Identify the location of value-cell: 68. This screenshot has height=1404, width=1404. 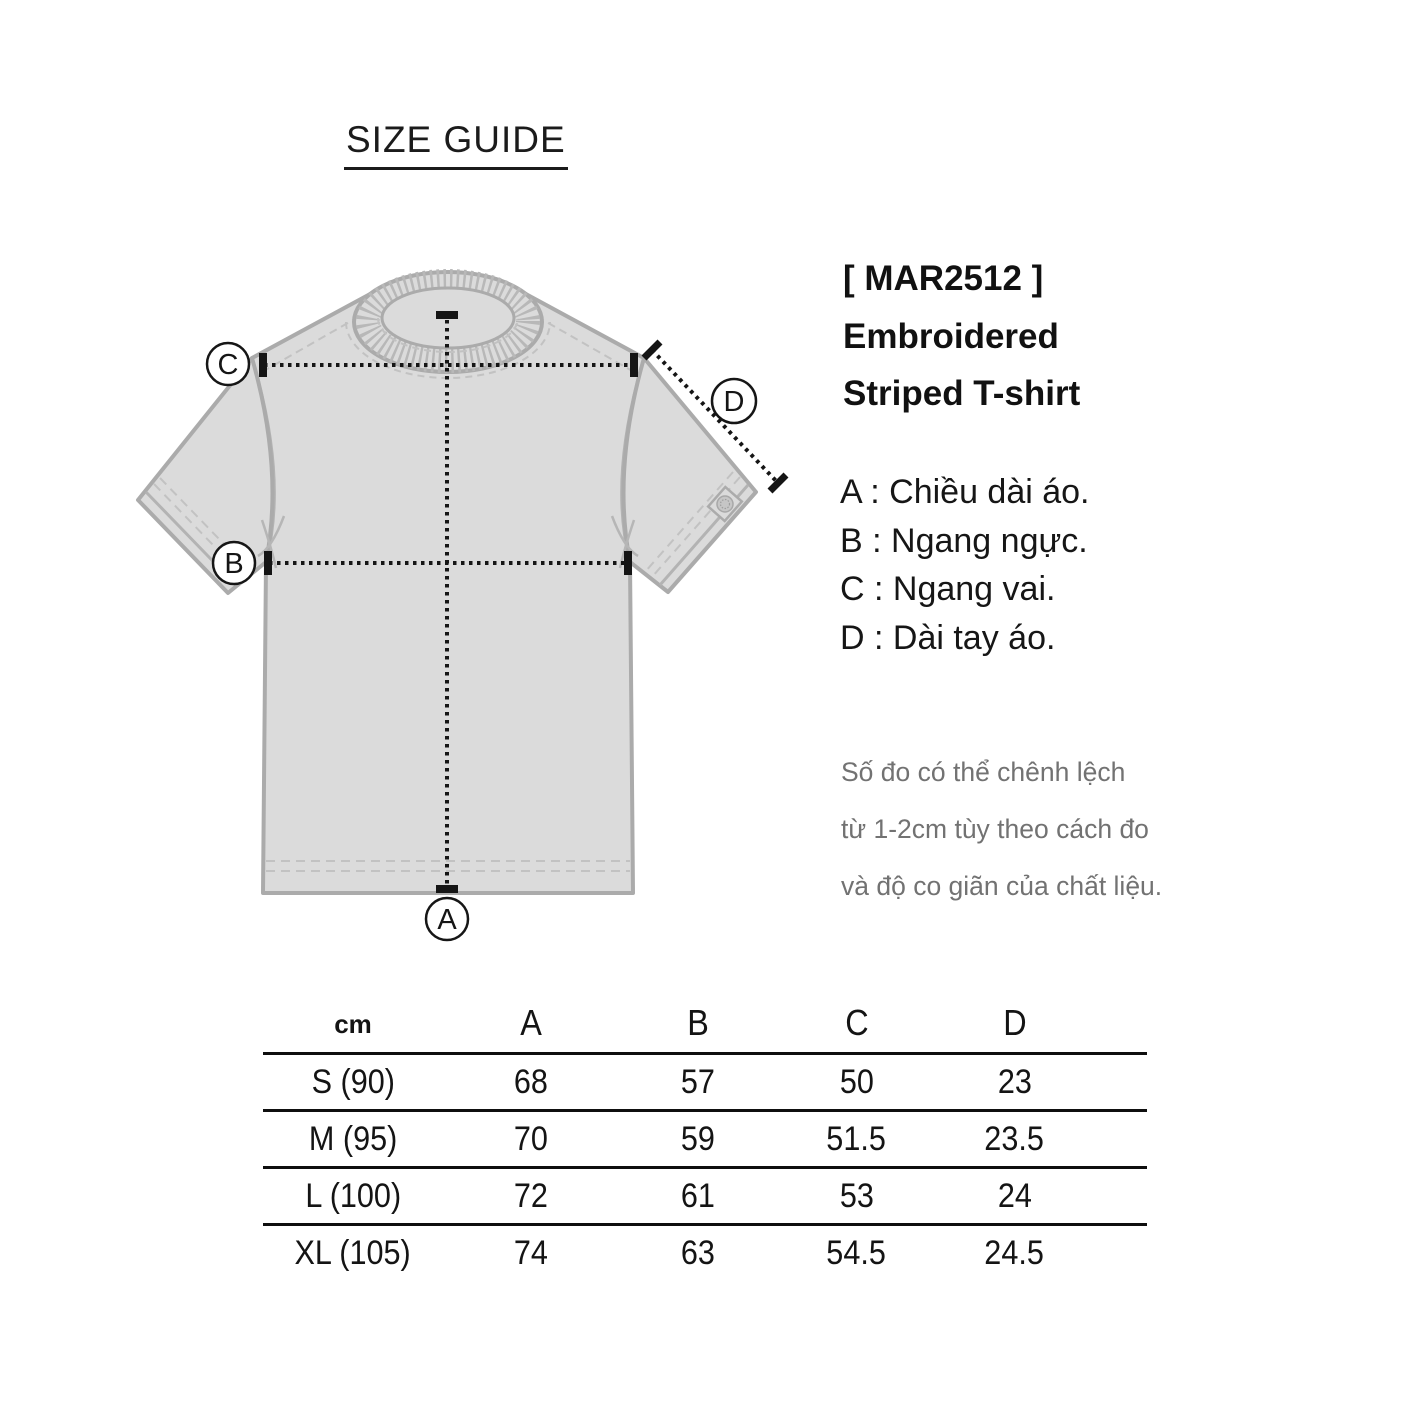
(531, 1082).